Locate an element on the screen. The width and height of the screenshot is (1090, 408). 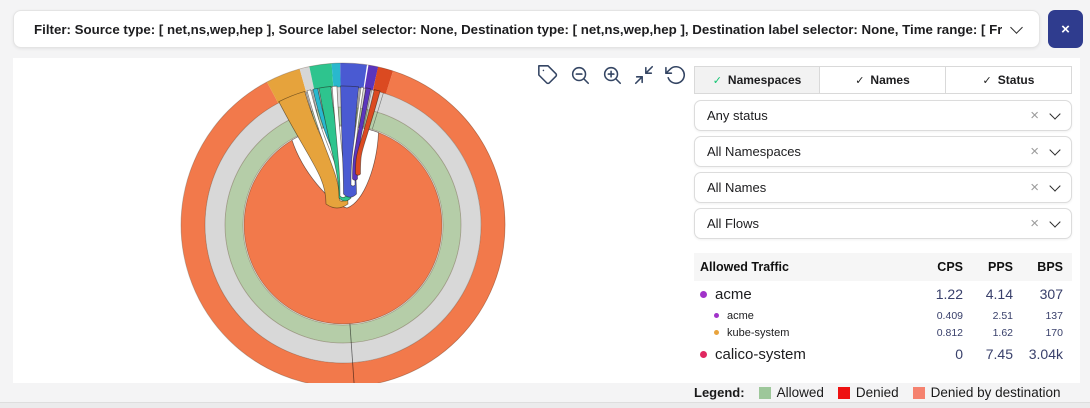
dropdown-value: All Names is located at coordinates (868, 187).